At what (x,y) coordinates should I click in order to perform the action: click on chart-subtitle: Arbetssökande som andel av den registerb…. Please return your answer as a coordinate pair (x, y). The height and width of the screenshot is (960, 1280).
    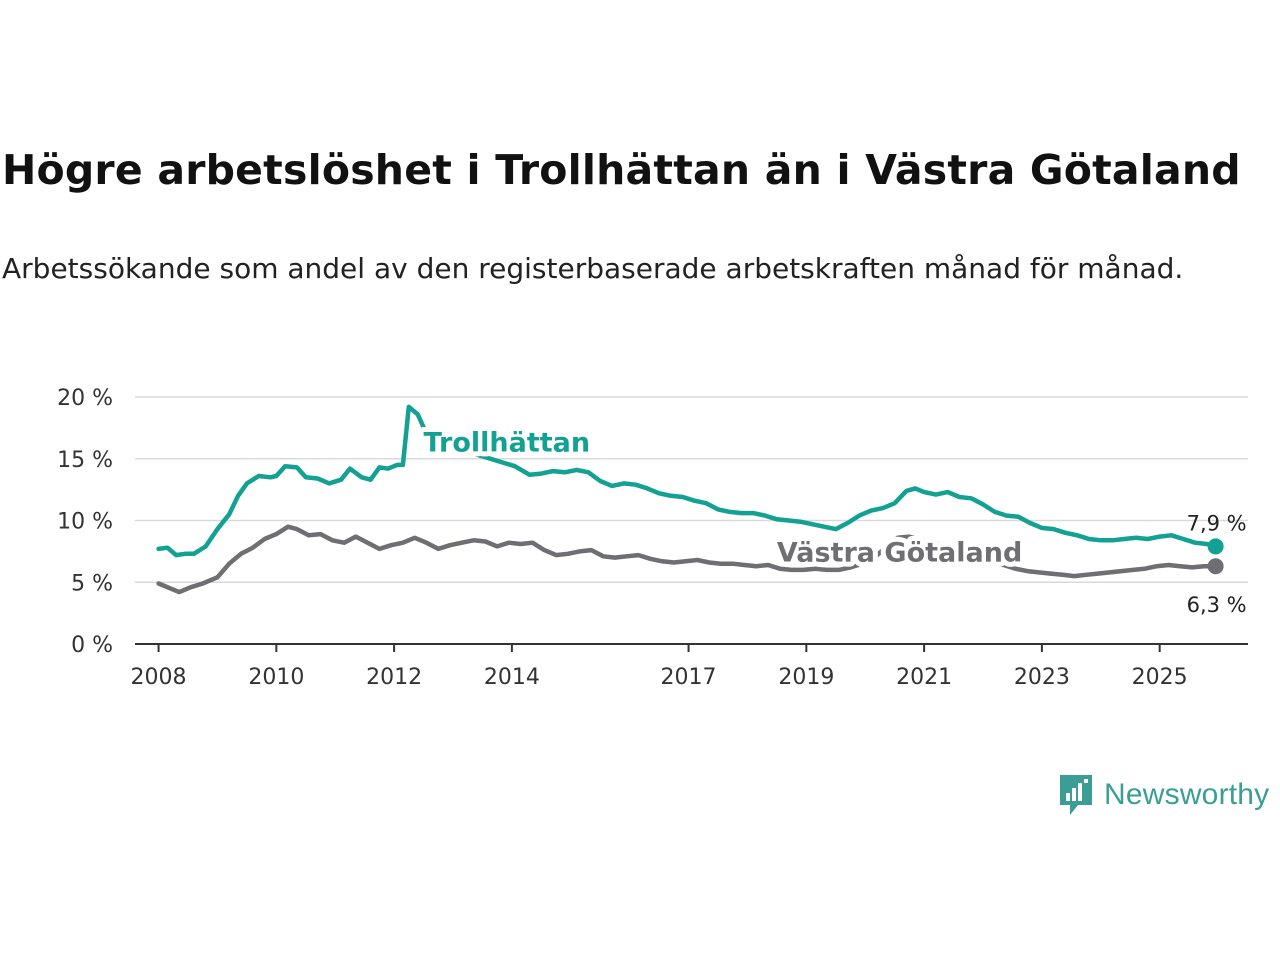
    Looking at the image, I should click on (593, 268).